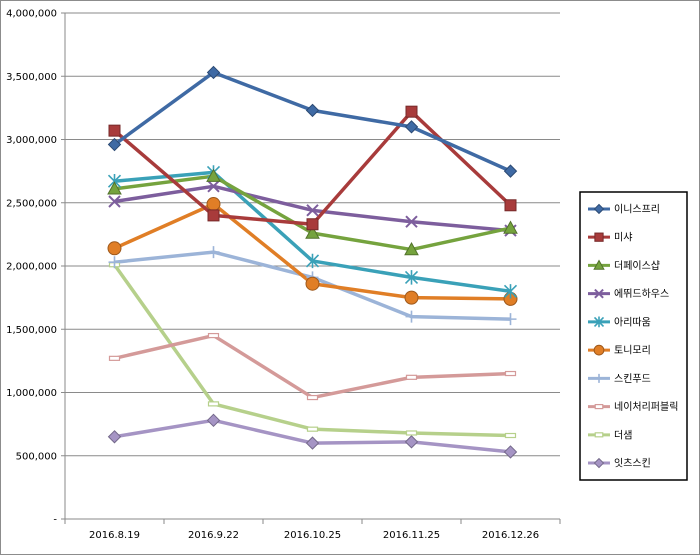 This screenshot has height=555, width=700. What do you see at coordinates (312, 535) in the screenshot?
I see `x-tick-label: 2016.10.25` at bounding box center [312, 535].